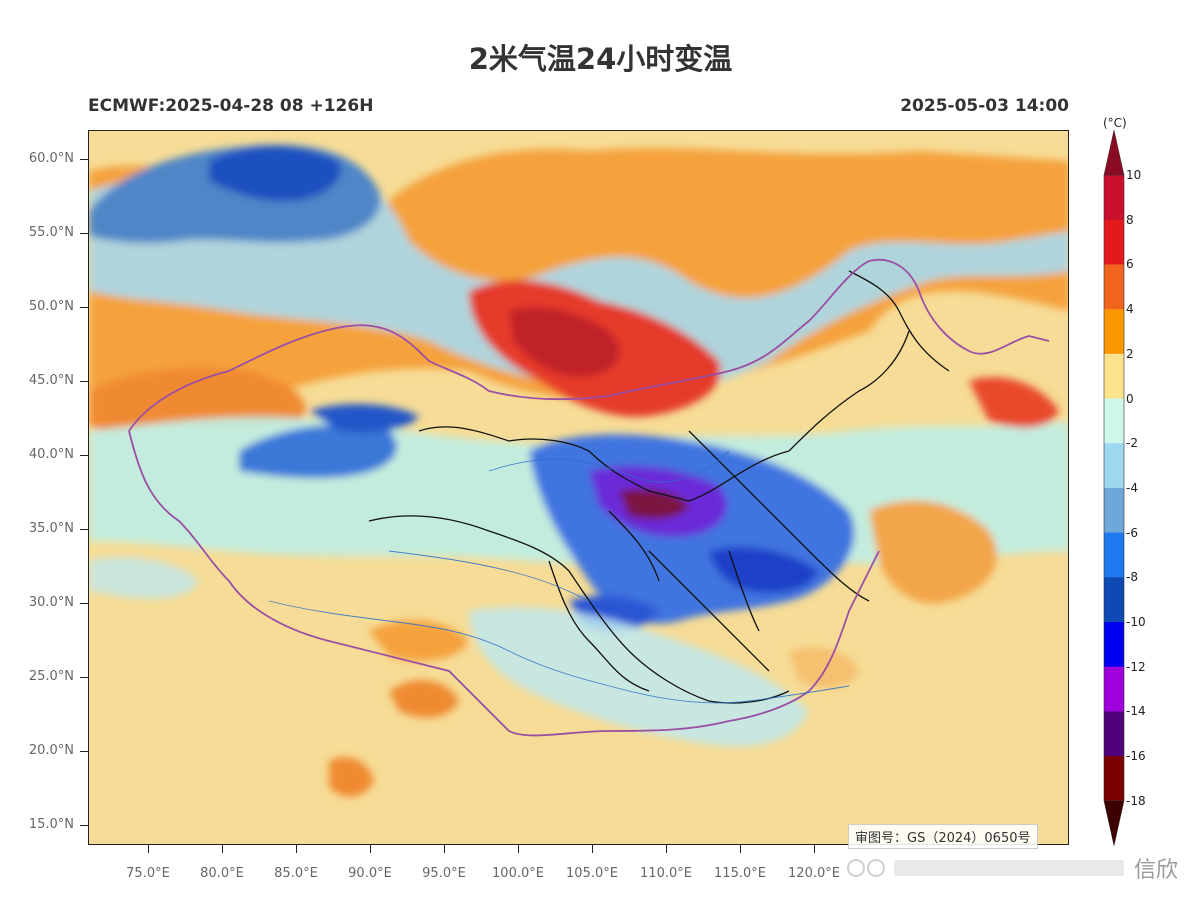 Image resolution: width=1201 pixels, height=900 pixels. I want to click on latitude-label: 35.0°N, so click(51, 528).